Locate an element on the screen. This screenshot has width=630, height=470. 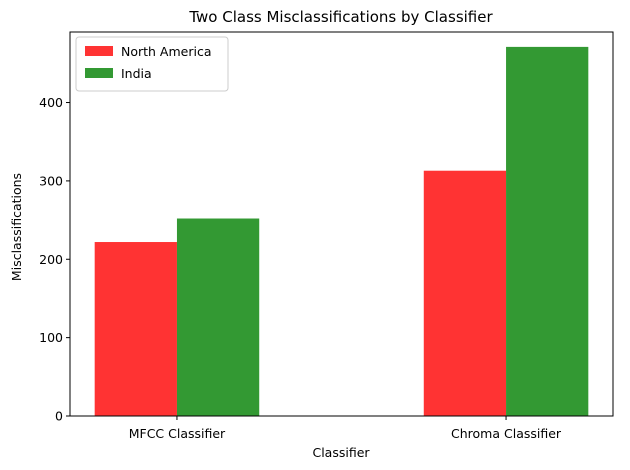
y-tick-label: 100 is located at coordinates (51, 337).